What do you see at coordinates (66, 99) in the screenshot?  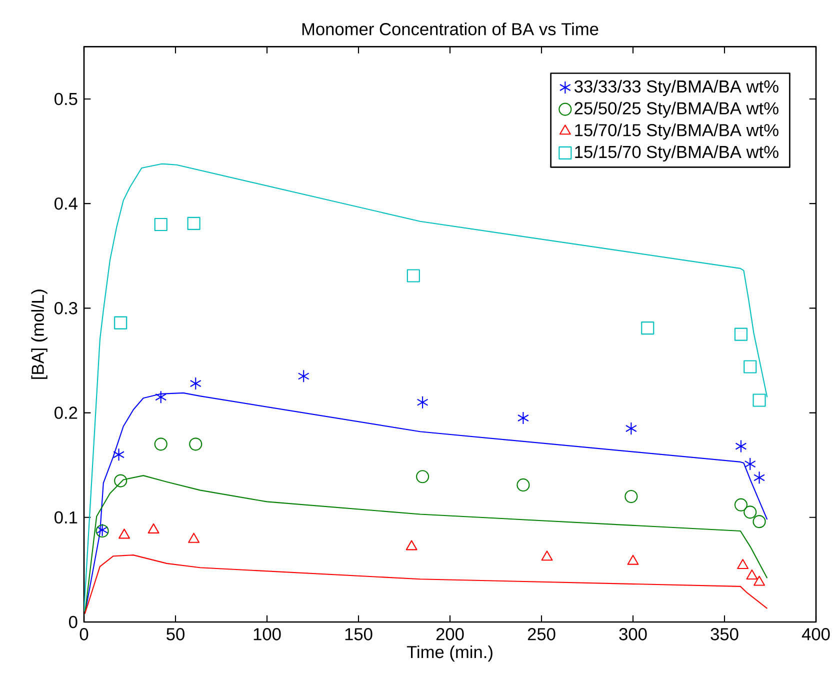 I see `y-tick-label: 0.5` at bounding box center [66, 99].